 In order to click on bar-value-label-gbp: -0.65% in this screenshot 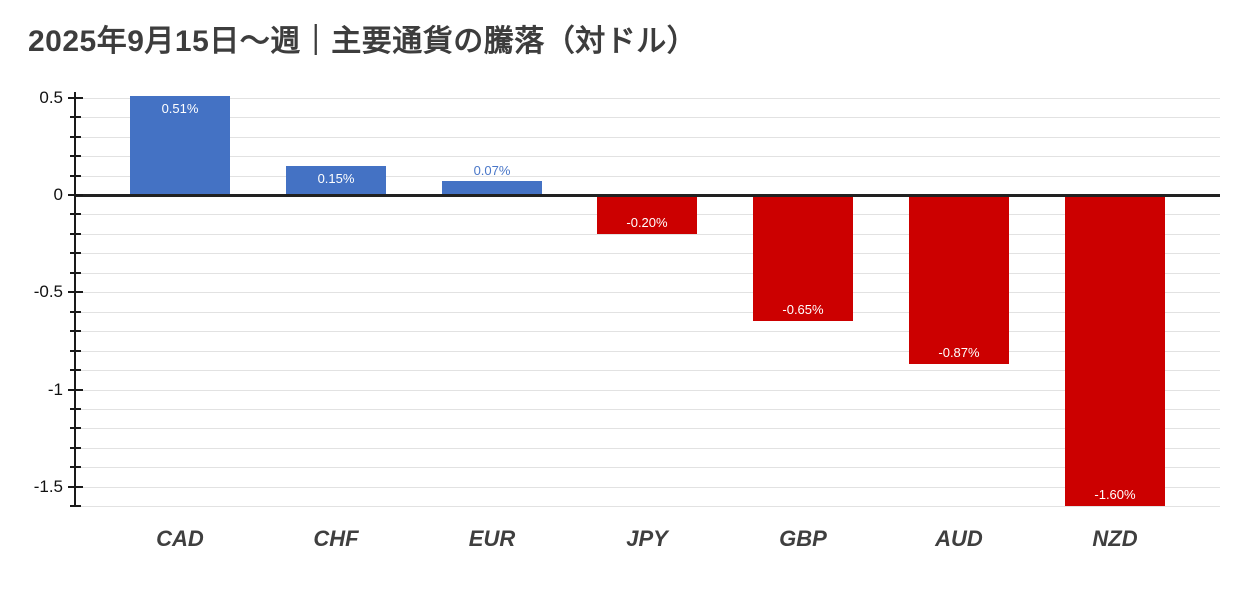, I will do `click(803, 309)`.